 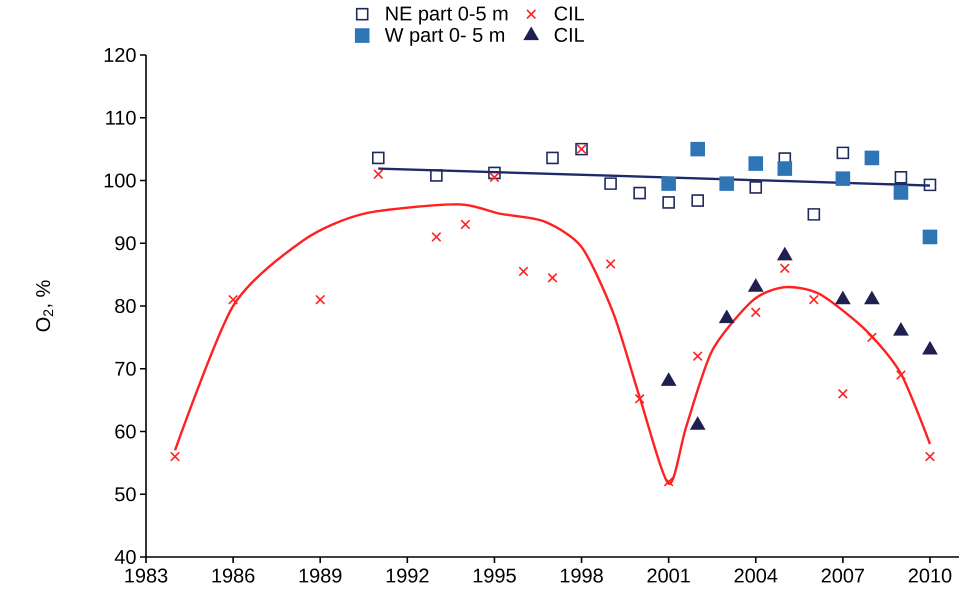 What do you see at coordinates (125, 557) in the screenshot?
I see `y-tick-label: 40` at bounding box center [125, 557].